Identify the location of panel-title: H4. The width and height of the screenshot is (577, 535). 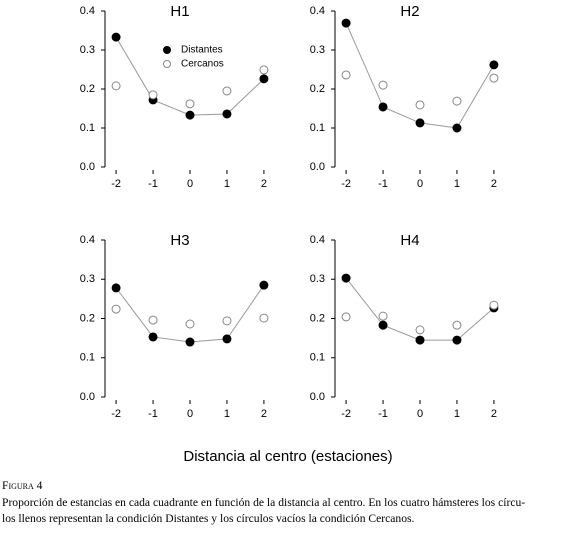
(409, 240).